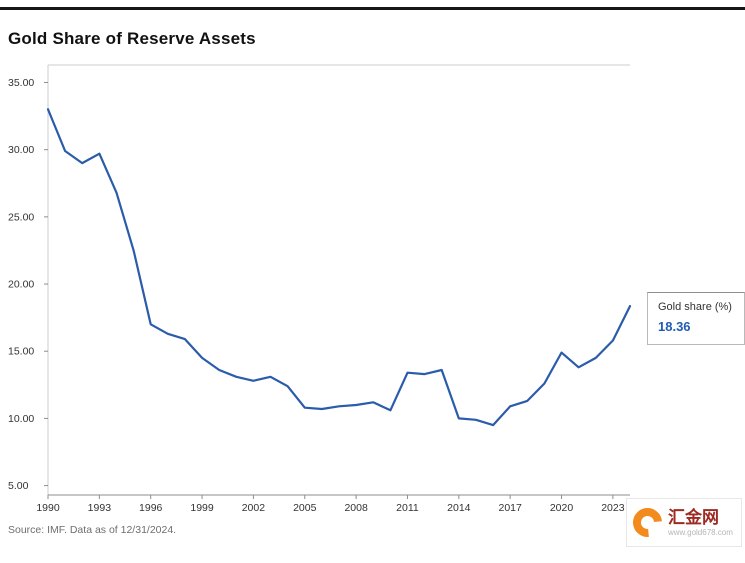  Describe the element at coordinates (18, 486) in the screenshot. I see `svg-text: 5.00` at that location.